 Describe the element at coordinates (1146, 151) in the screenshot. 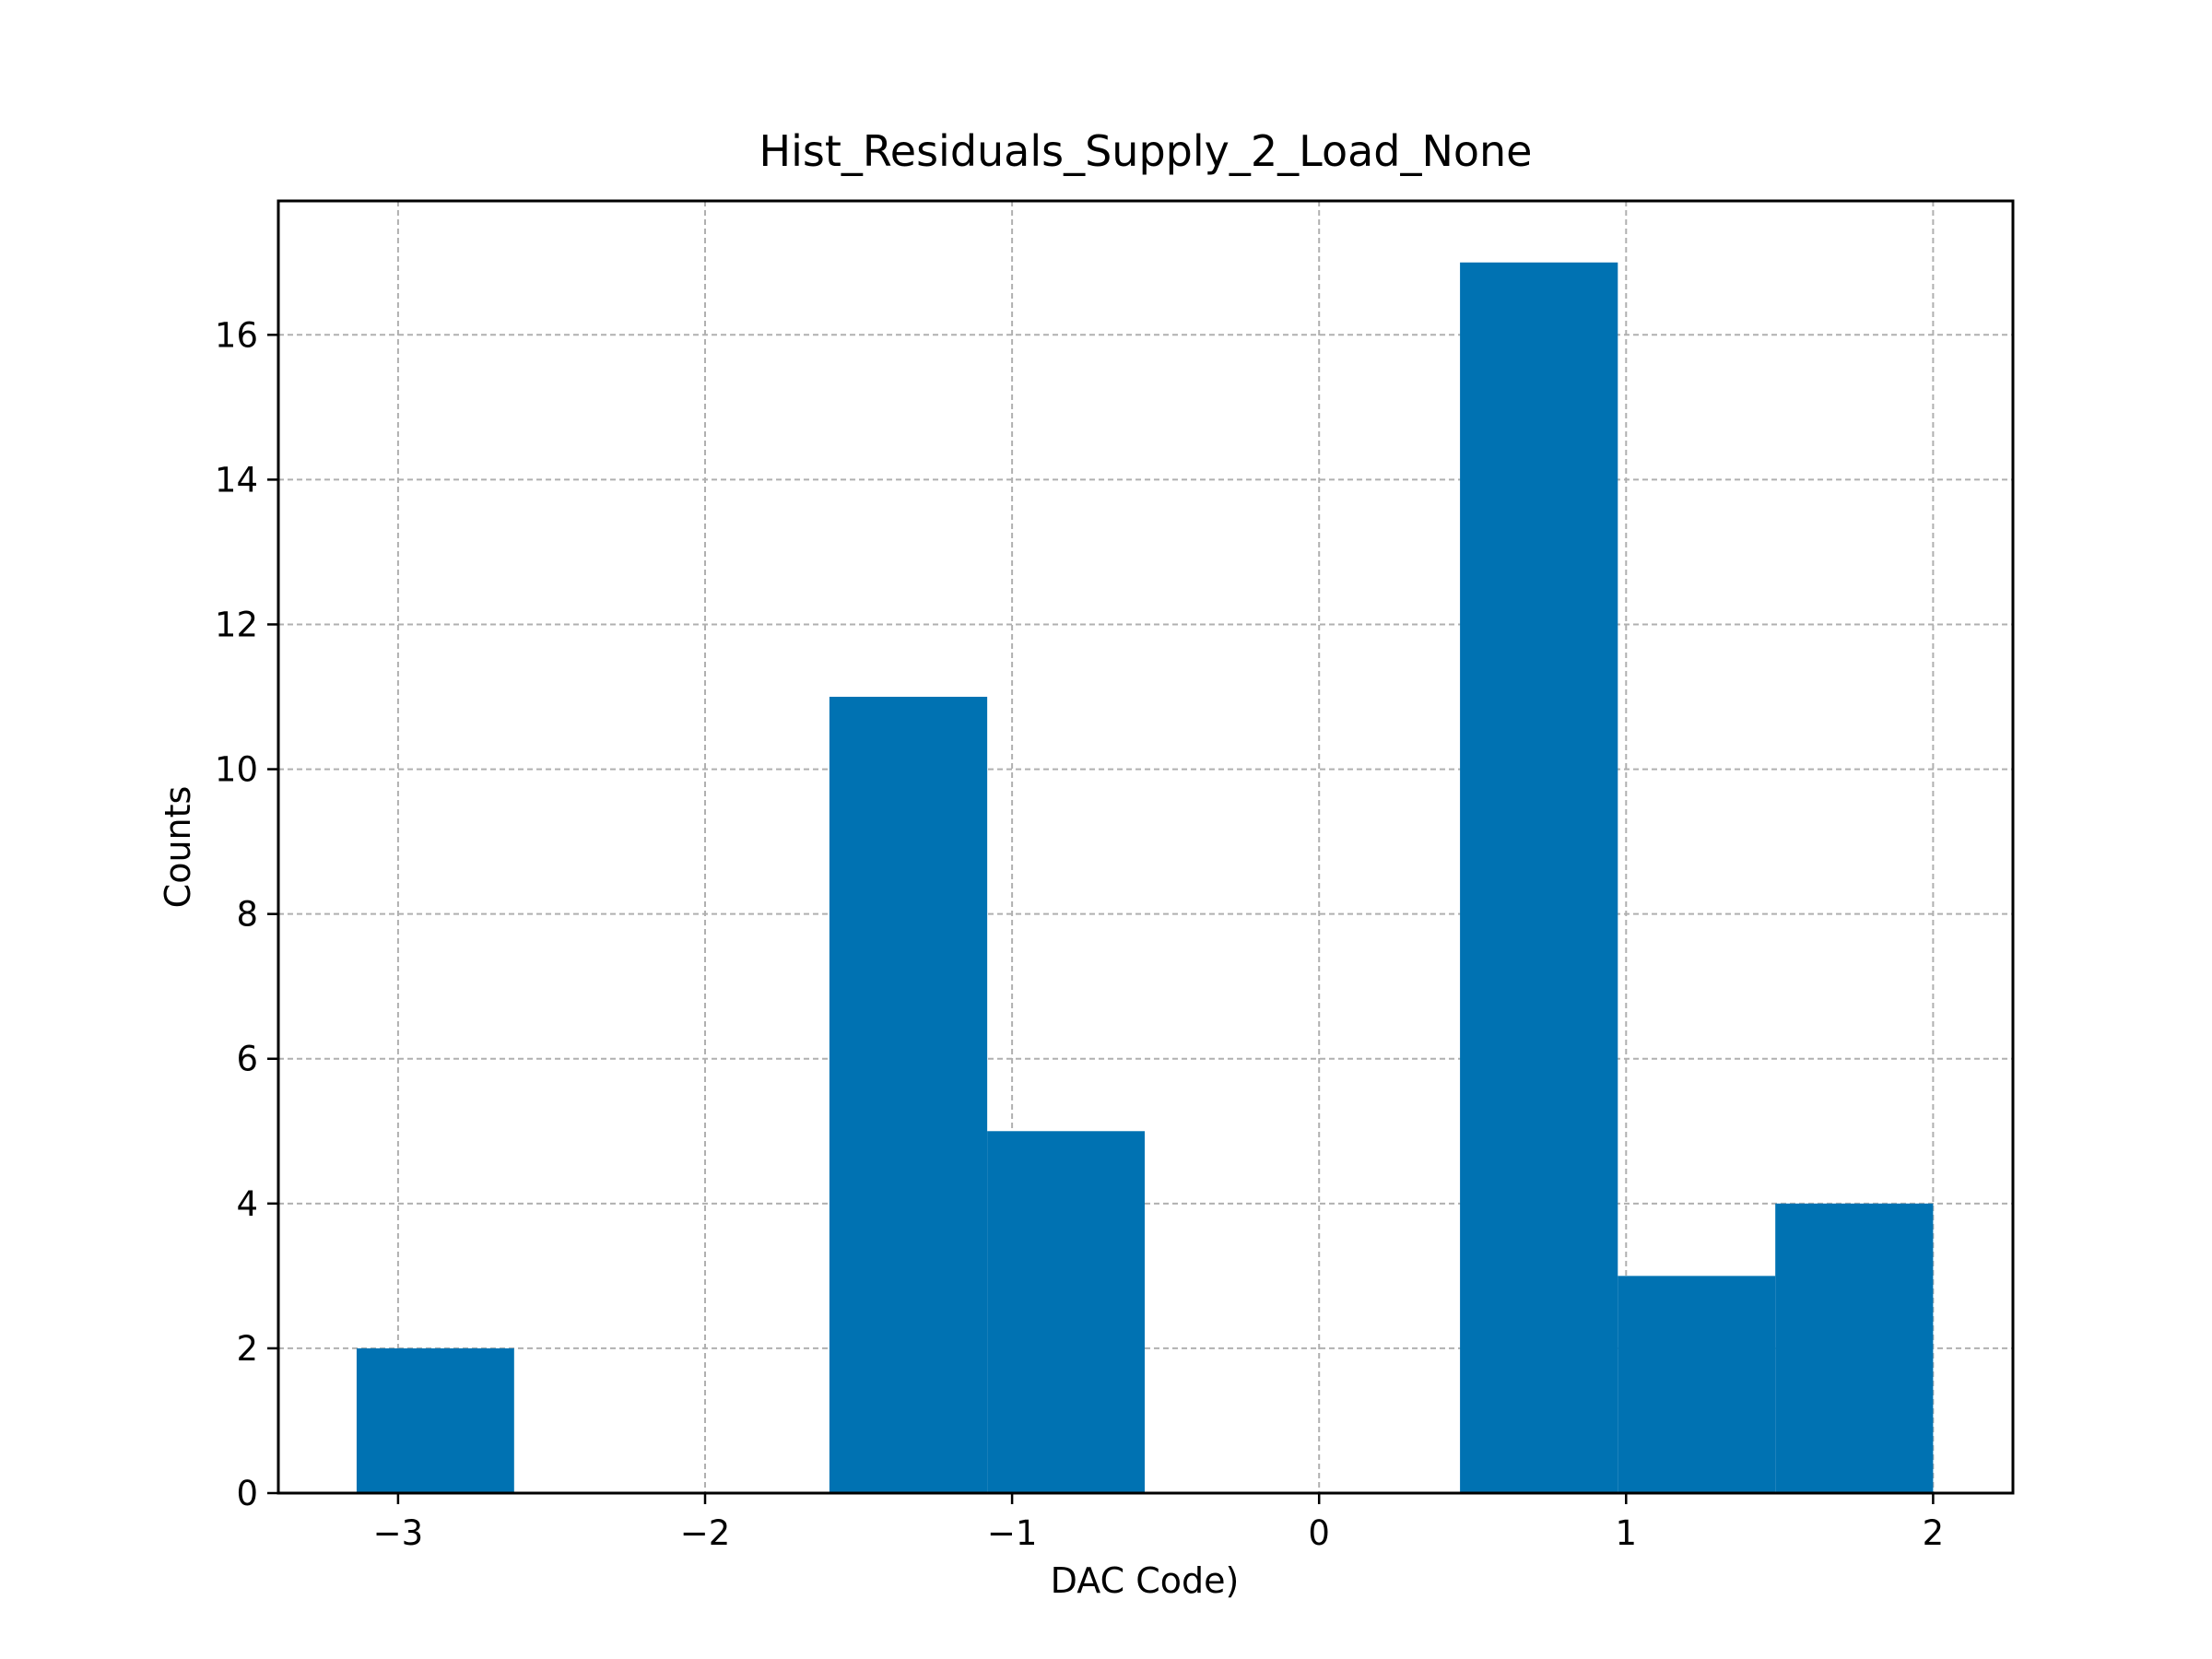

I see `chart-title: Hist_Residuals_Supply_2_Load_None` at that location.